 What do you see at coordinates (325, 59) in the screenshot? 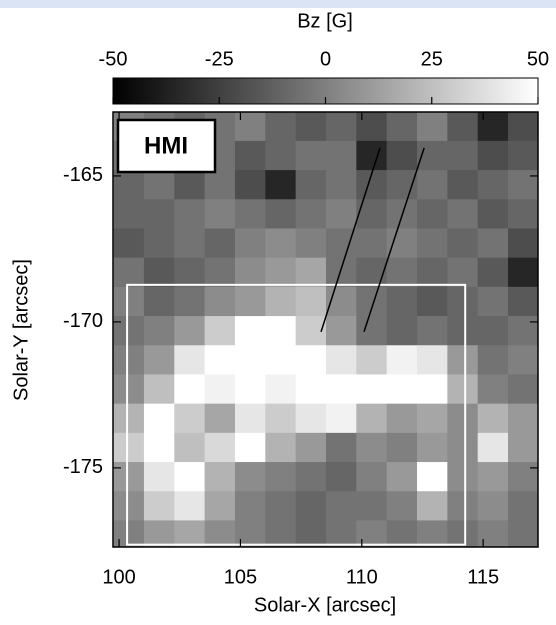
I see `colorbar-tick-label: 0` at bounding box center [325, 59].